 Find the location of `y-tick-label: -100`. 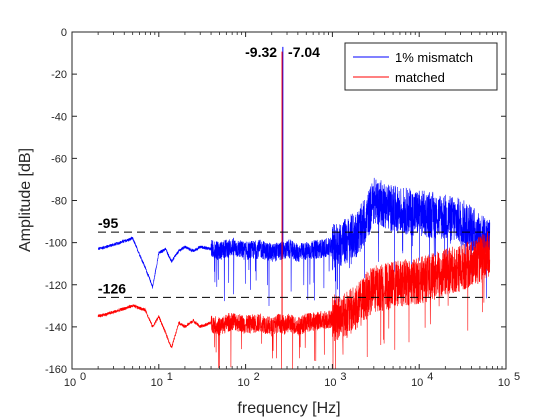

y-tick-label: -100 is located at coordinates (56, 244).